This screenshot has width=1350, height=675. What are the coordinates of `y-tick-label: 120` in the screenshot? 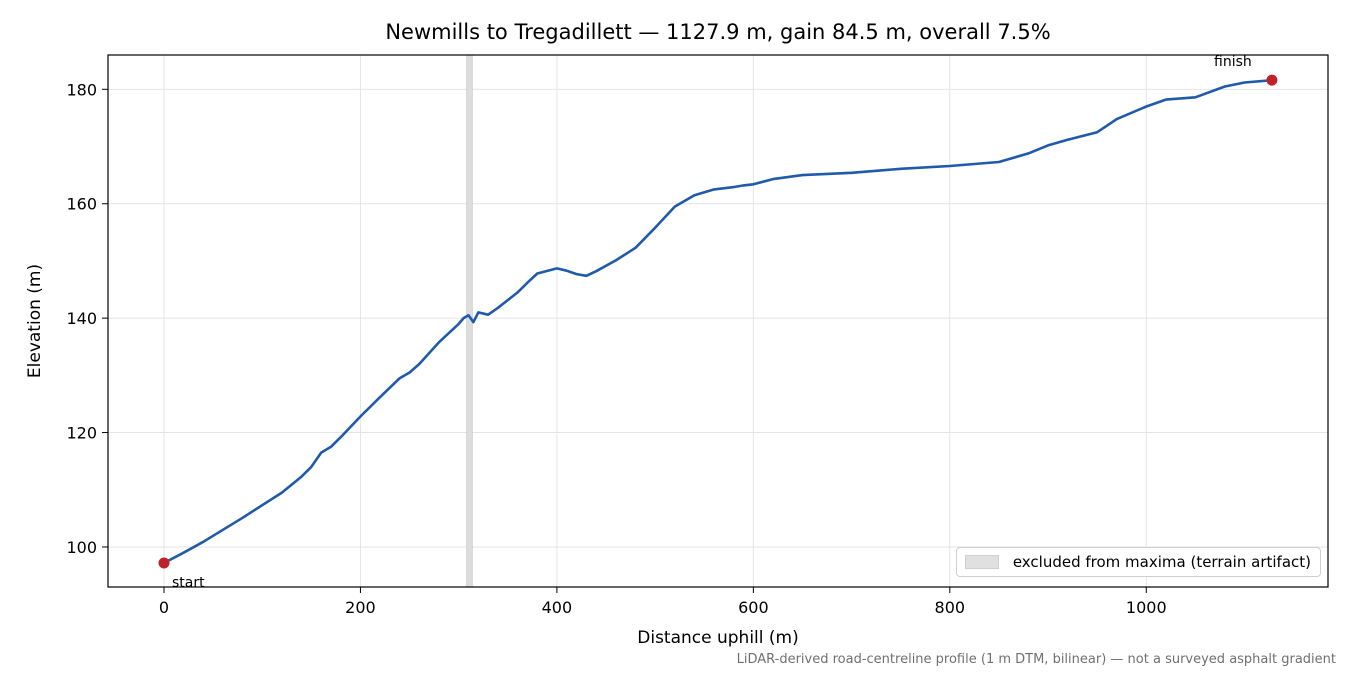 It's located at (81, 433).